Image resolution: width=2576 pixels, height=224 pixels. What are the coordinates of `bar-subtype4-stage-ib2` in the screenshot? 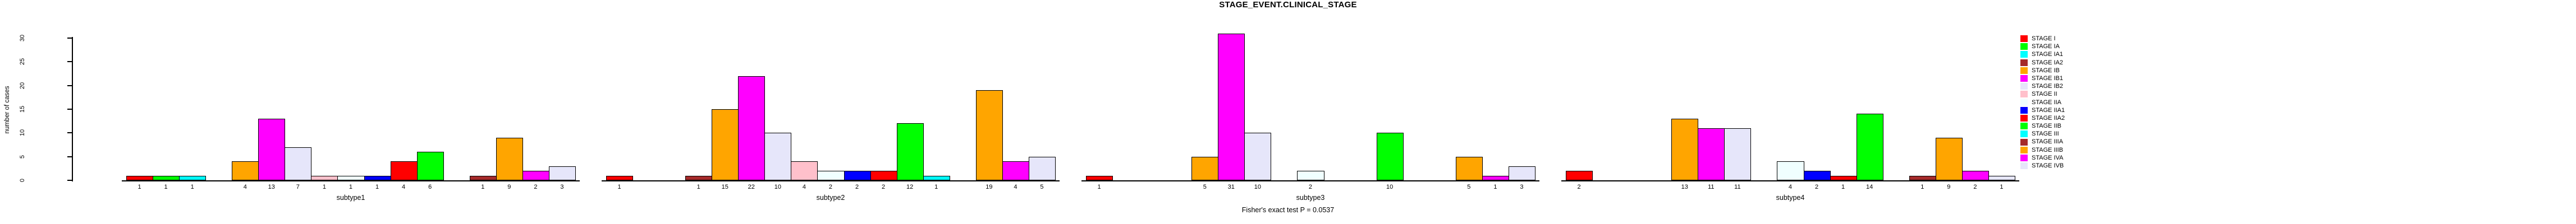 It's located at (1738, 154).